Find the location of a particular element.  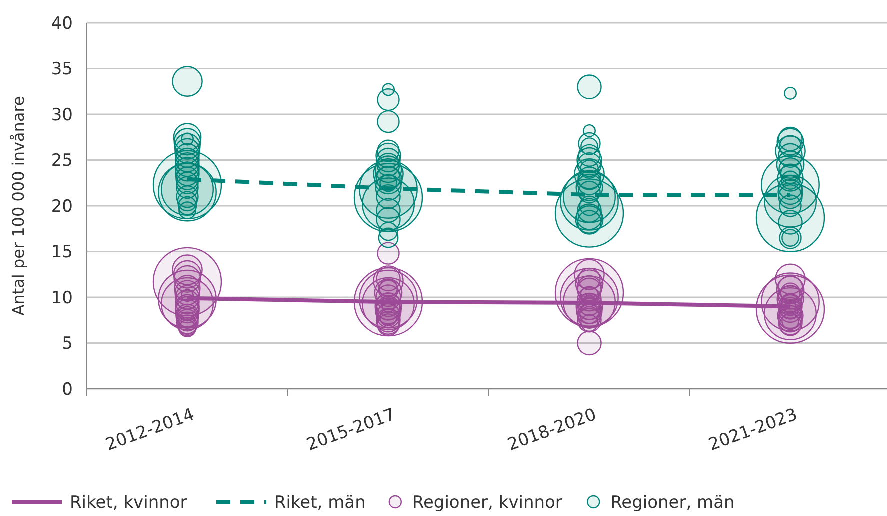

y-tick-label: 25 is located at coordinates (62, 161).